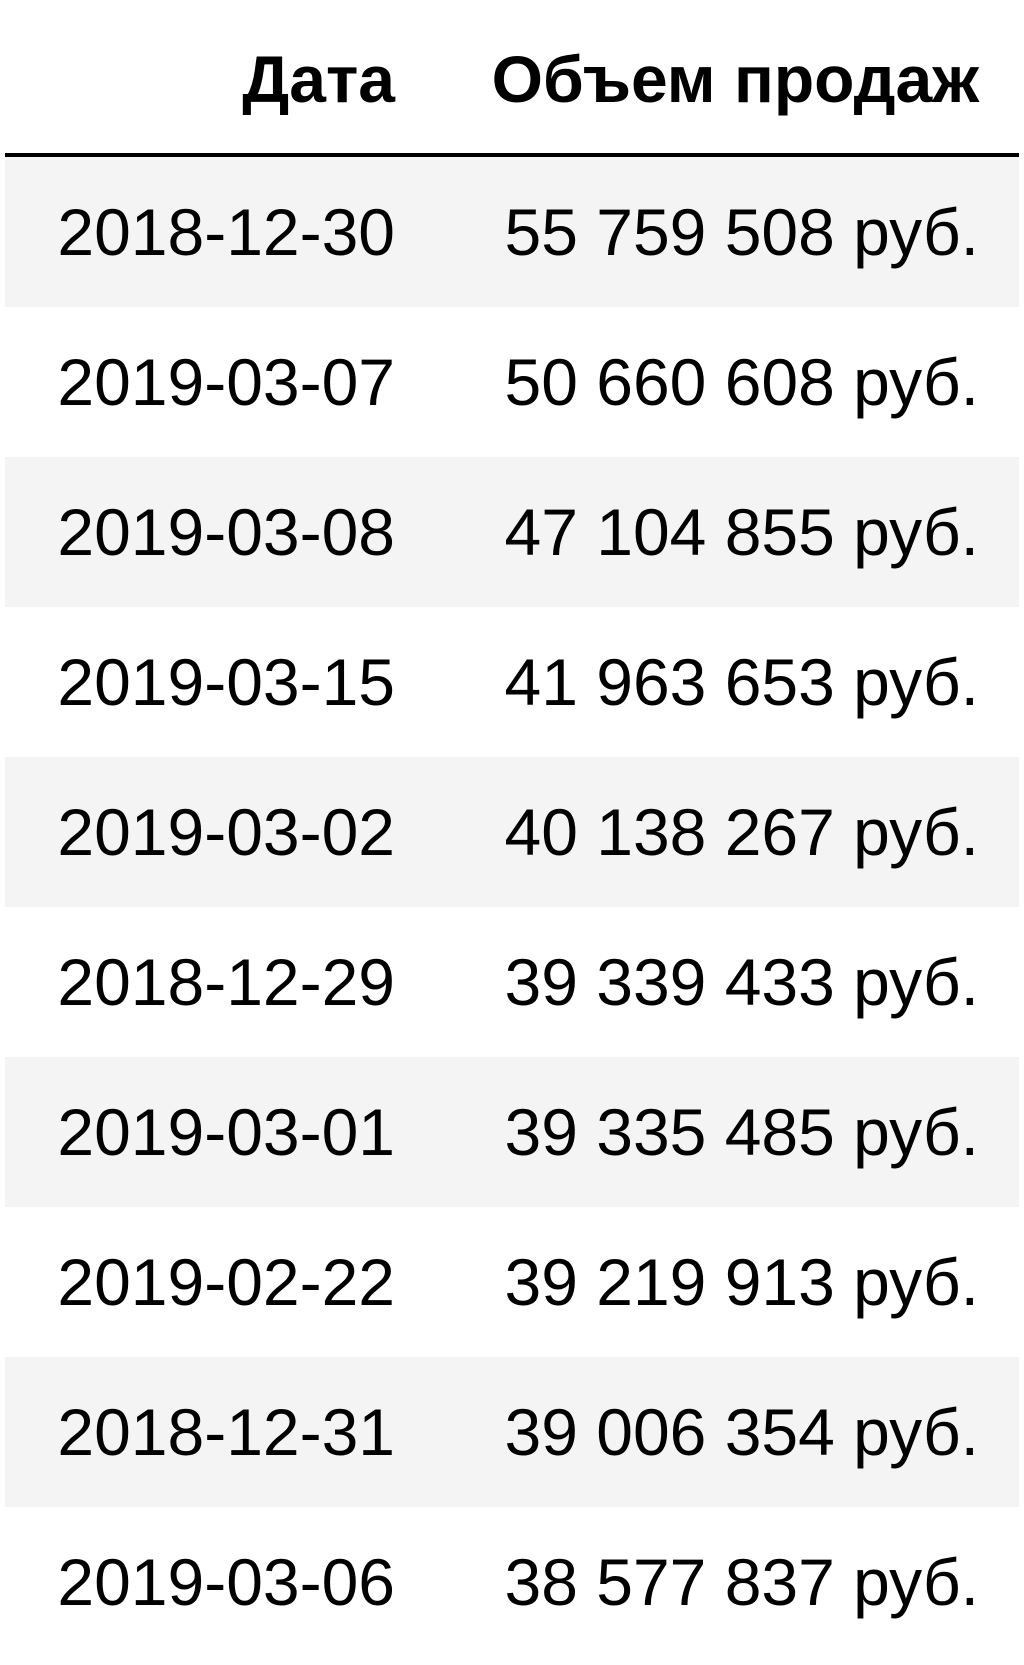  Describe the element at coordinates (226, 832) in the screenshot. I see `cell-date: 2019-03-02` at that location.